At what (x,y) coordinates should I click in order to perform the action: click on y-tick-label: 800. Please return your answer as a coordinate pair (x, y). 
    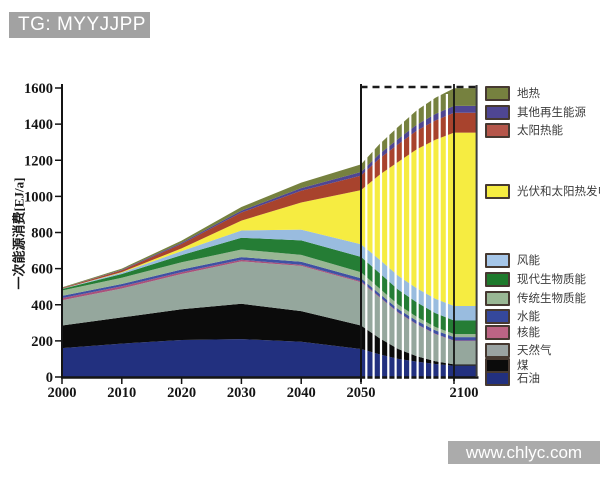
    Looking at the image, I should click on (42, 234).